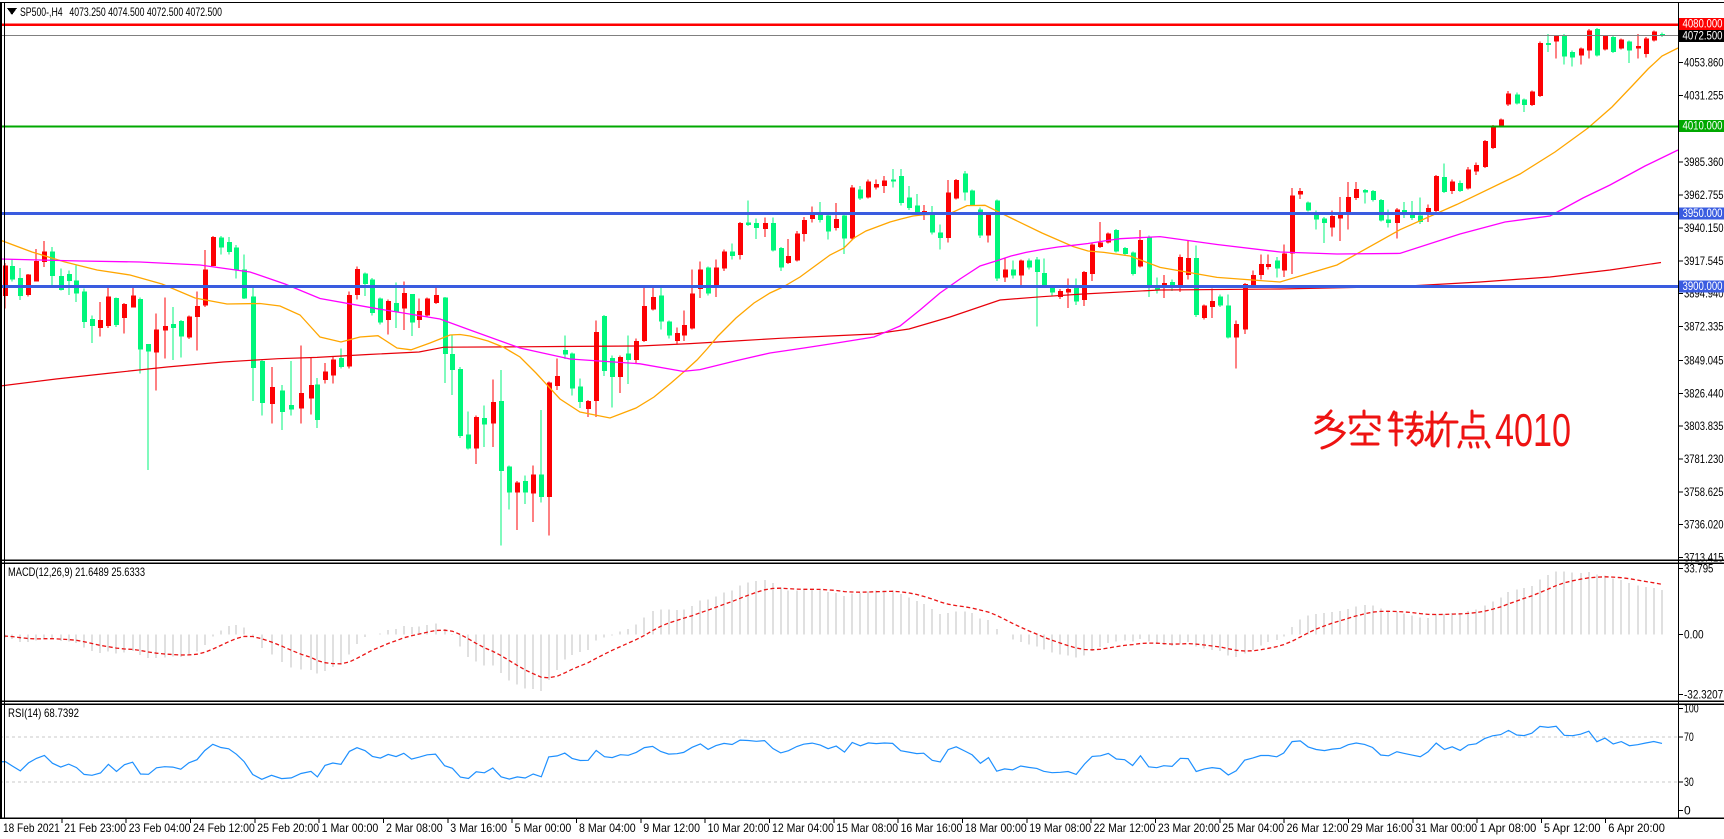 This screenshot has height=839, width=1724. What do you see at coordinates (1687, 811) in the screenshot?
I see `svg-text: 0` at bounding box center [1687, 811].